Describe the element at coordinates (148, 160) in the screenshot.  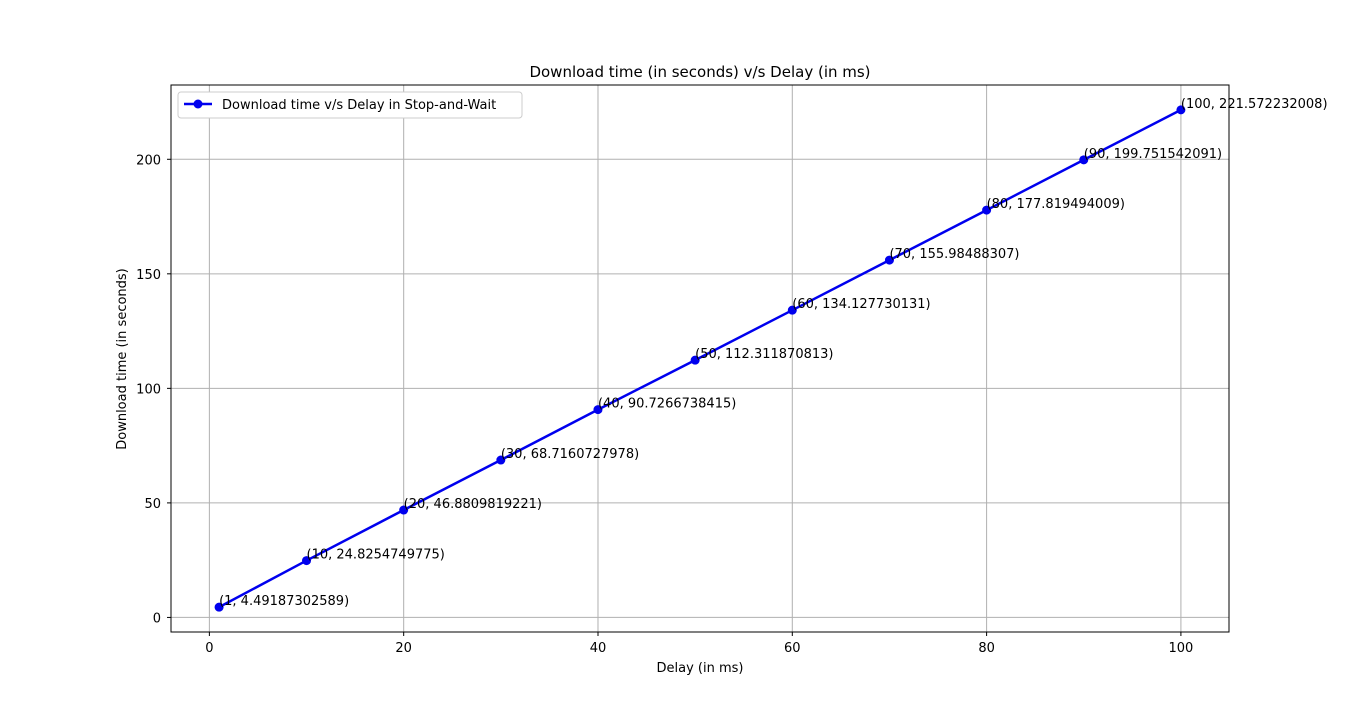
I see `y-tick-label: 200` at that location.